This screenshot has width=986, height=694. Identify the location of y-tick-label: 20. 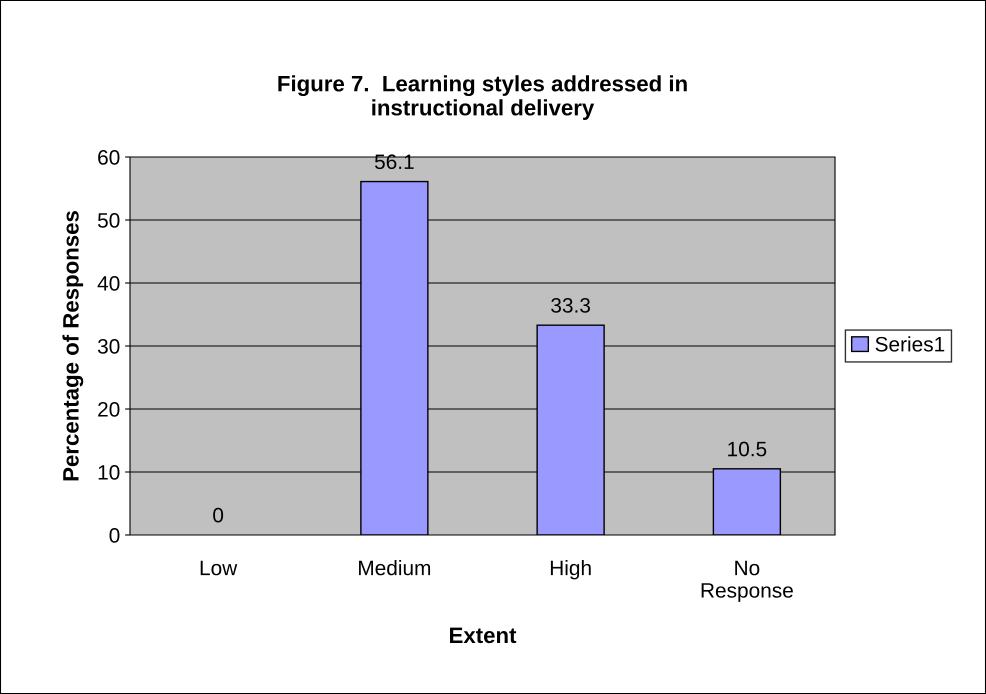
(109, 409).